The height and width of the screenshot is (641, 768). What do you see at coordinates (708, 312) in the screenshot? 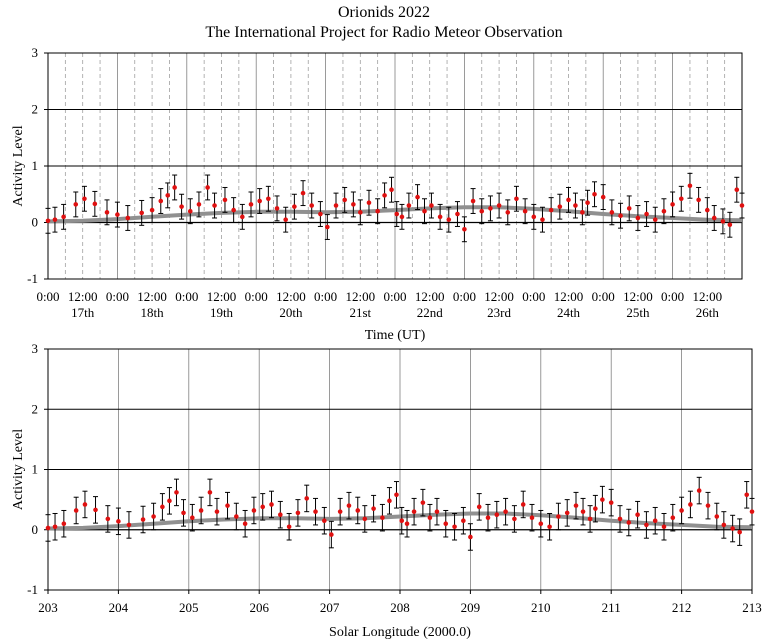
I see `day-label: 26th` at bounding box center [708, 312].